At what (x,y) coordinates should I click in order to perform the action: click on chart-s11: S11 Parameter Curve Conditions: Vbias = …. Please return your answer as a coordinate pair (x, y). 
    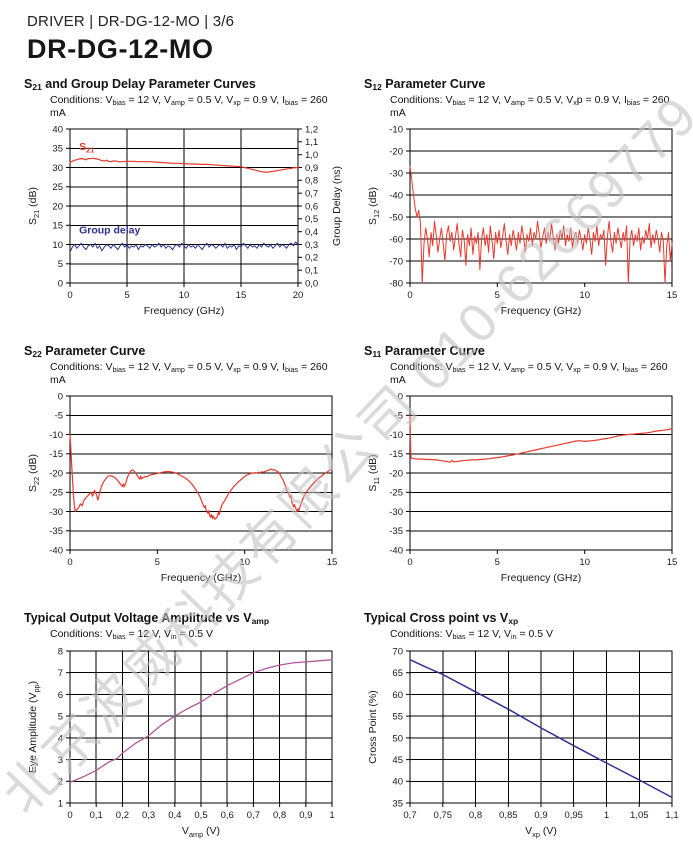
    Looking at the image, I should click on (525, 467).